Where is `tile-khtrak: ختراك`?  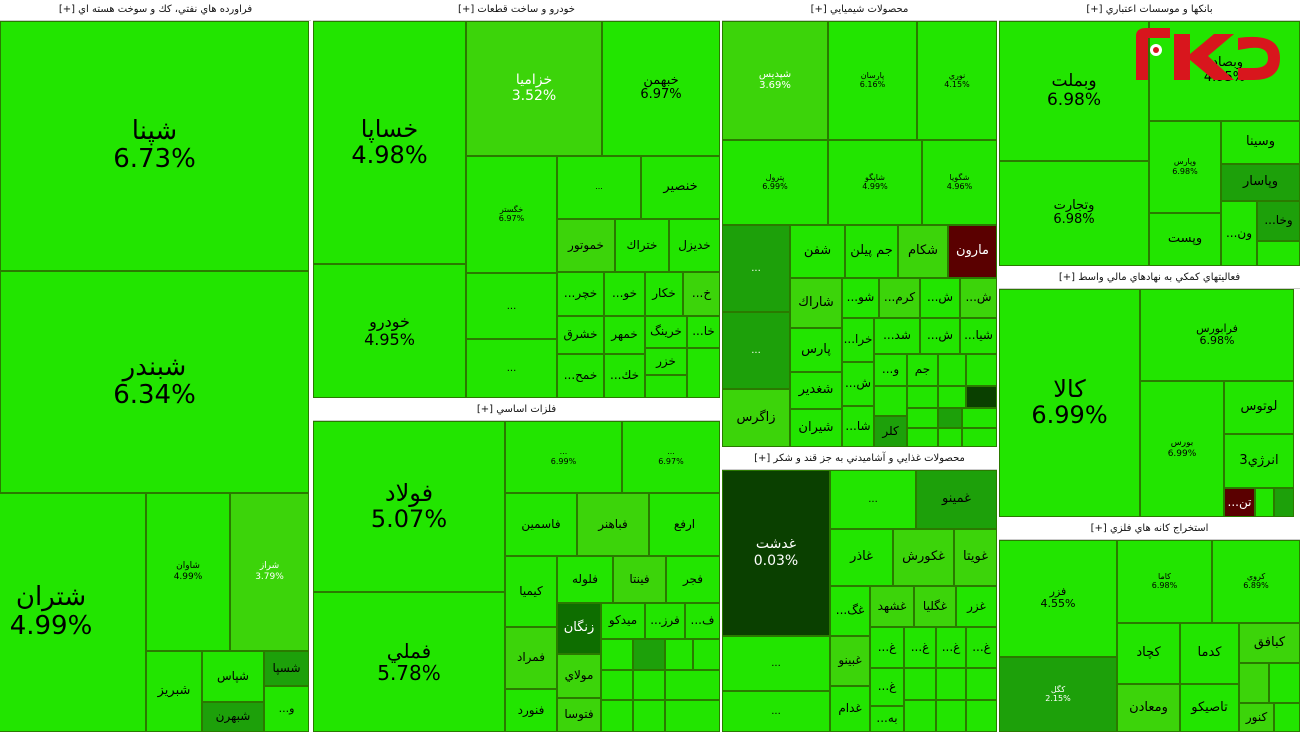
tile-khtrak: ختراك is located at coordinates (642, 245).